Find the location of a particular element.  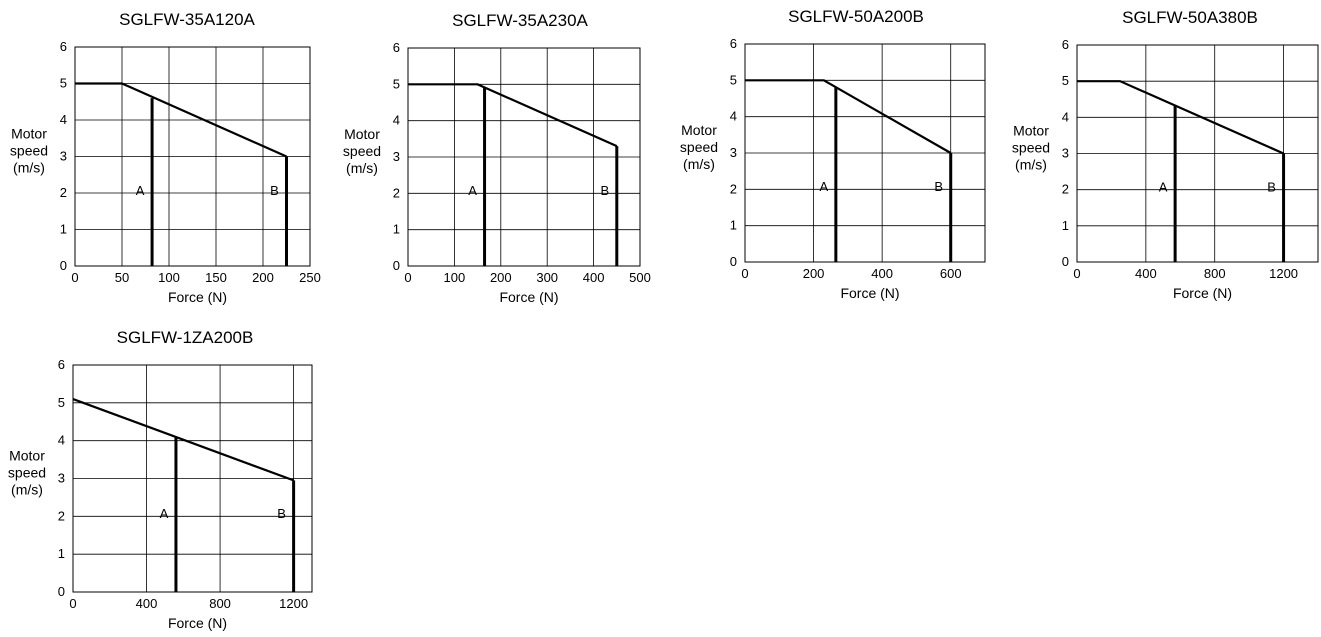

x-tick-label: 800 is located at coordinates (220, 603).